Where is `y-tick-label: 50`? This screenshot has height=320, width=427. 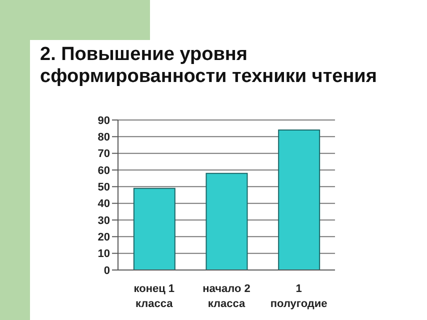 y-tick-label: 50 is located at coordinates (104, 188).